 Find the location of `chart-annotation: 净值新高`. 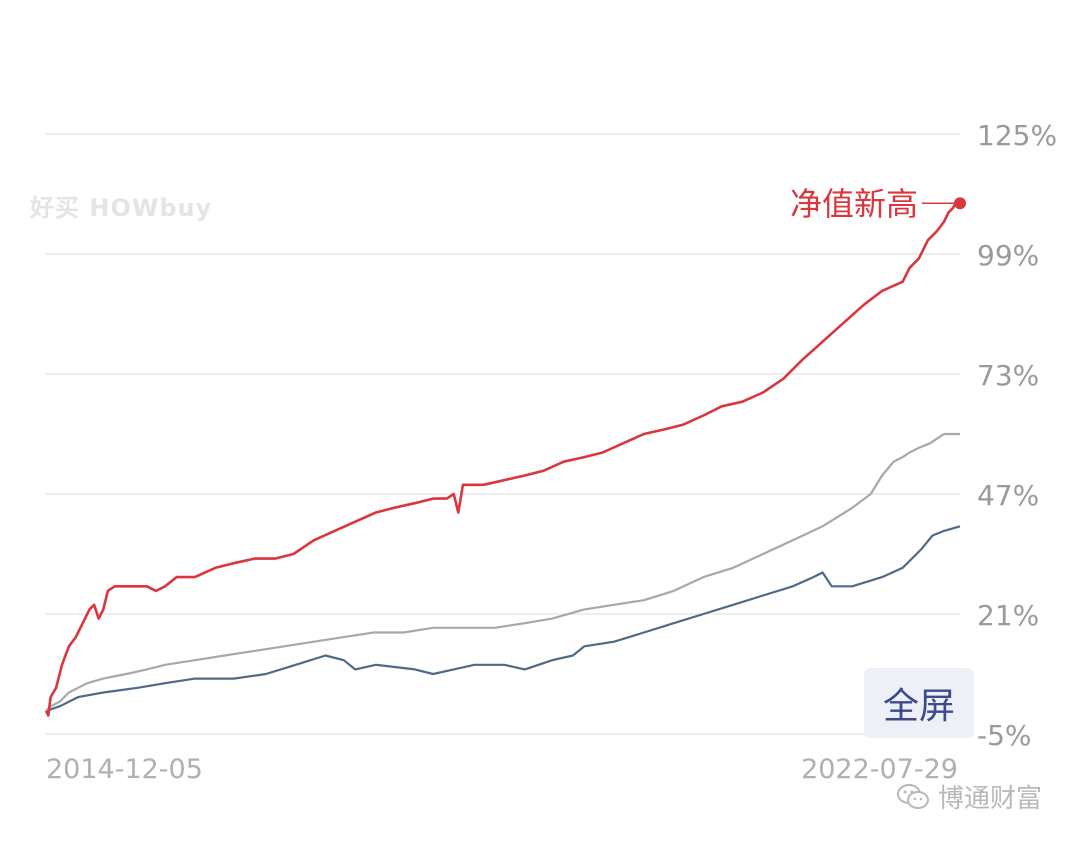

chart-annotation: 净值新高 is located at coordinates (878, 204).